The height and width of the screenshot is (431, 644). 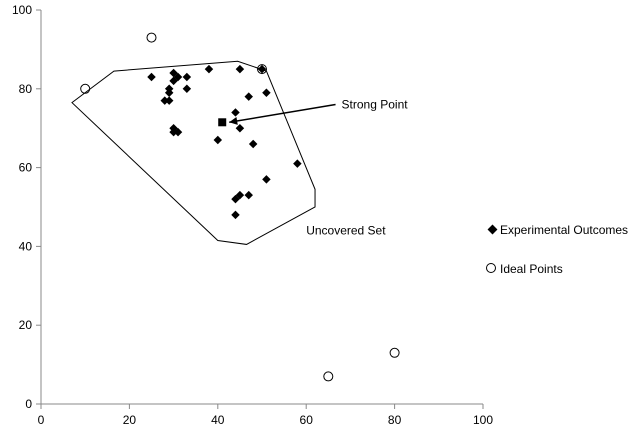 I want to click on strong-point-marker, so click(x=222, y=122).